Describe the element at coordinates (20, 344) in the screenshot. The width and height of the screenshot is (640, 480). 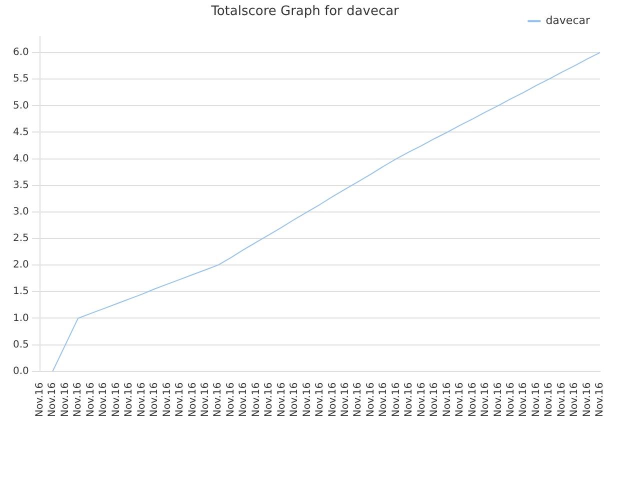
I see `y-tick-label: 0.5` at that location.